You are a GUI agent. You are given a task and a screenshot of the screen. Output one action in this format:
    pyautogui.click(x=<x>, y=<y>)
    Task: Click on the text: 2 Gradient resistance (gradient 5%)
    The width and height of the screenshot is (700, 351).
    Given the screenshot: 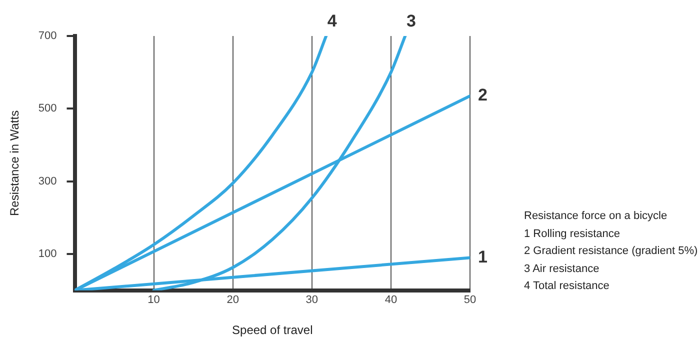 What is the action you would take?
    pyautogui.click(x=611, y=251)
    